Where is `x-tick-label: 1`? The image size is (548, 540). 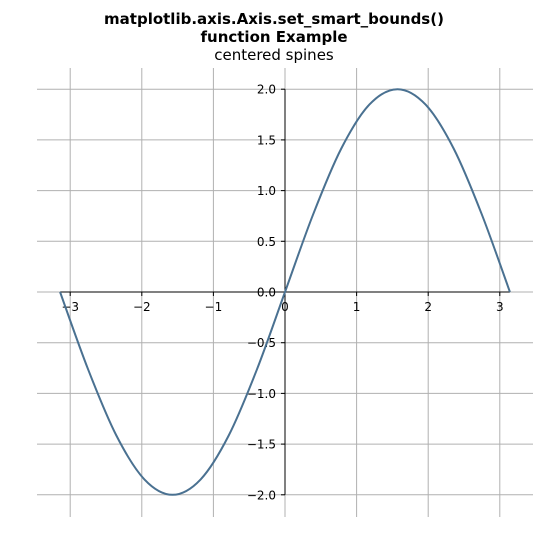
x-tick-label: 1 is located at coordinates (357, 307).